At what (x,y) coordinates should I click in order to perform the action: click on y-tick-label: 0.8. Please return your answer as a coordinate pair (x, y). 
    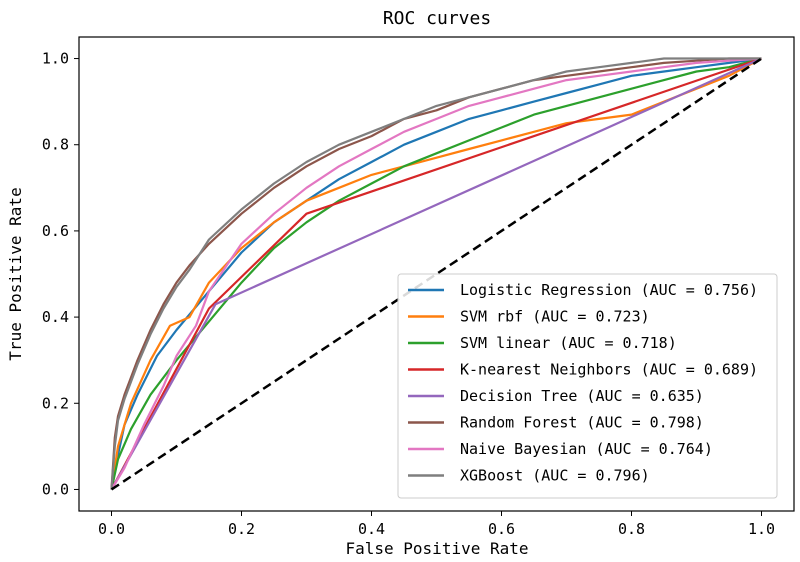
    Looking at the image, I should click on (55, 145).